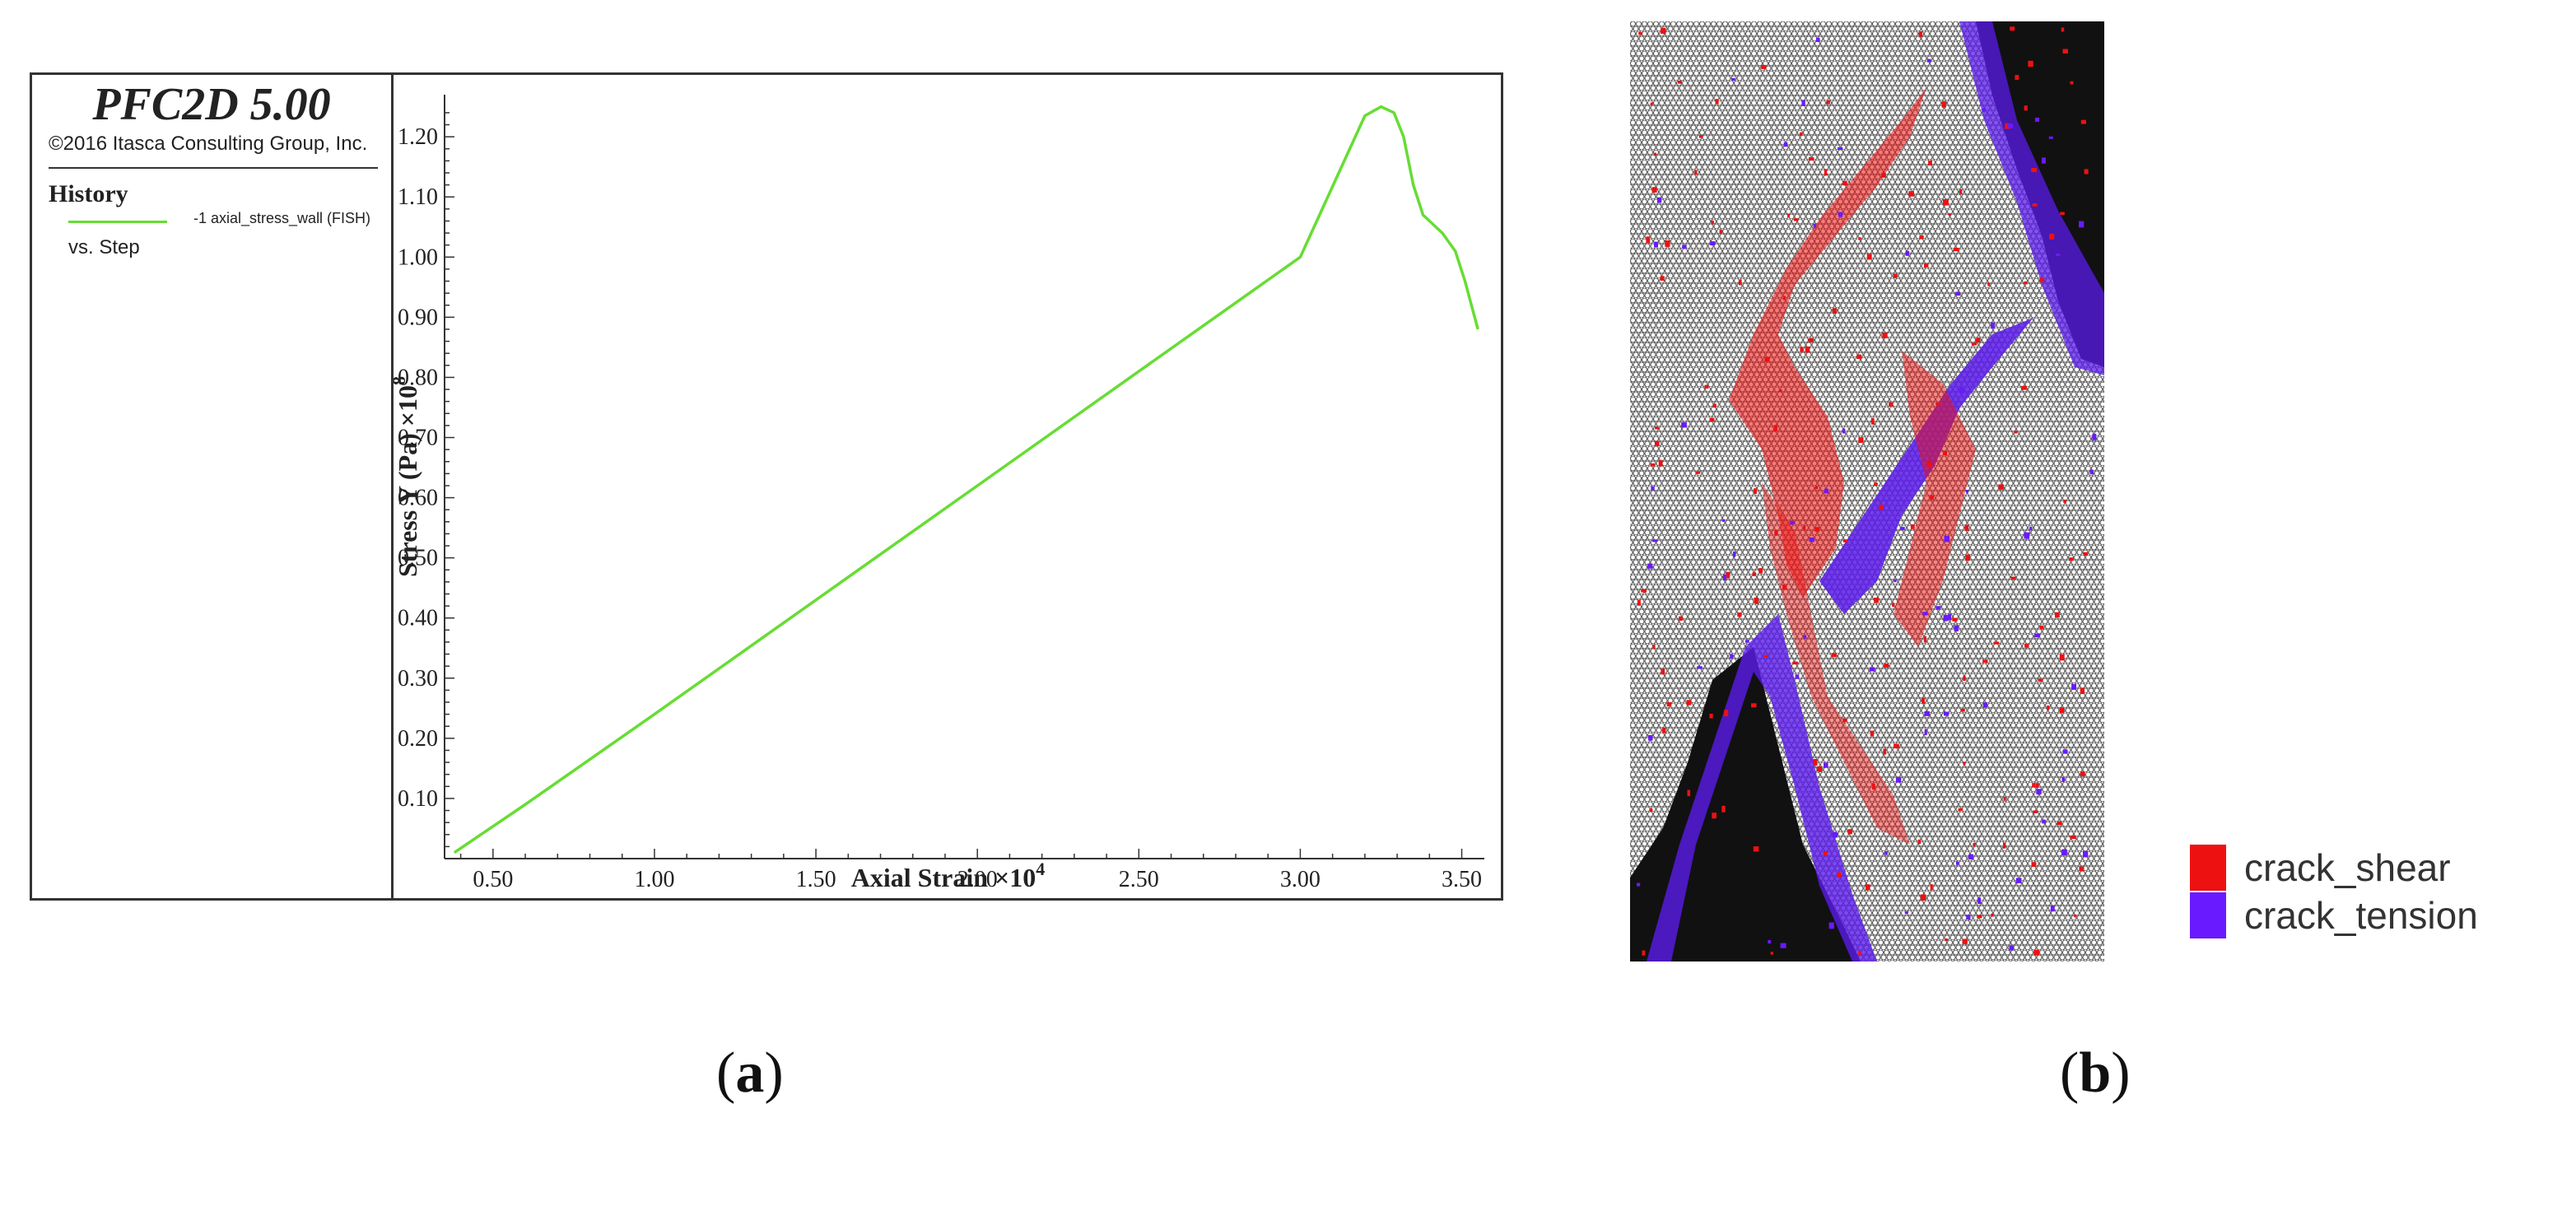  Describe the element at coordinates (418, 678) in the screenshot. I see `y-tick-label: 0.30` at that location.